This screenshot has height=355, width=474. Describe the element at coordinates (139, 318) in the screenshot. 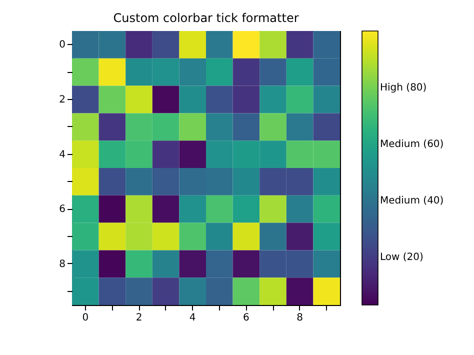

I see `x-tick-label: 2` at that location.